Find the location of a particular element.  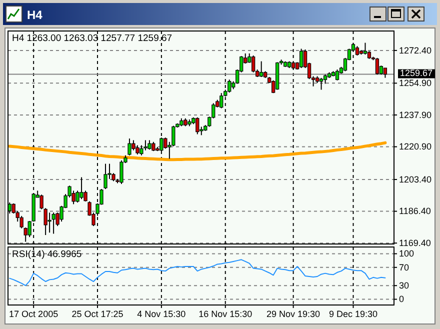

y-tick-label: 0 is located at coordinates (401, 299).